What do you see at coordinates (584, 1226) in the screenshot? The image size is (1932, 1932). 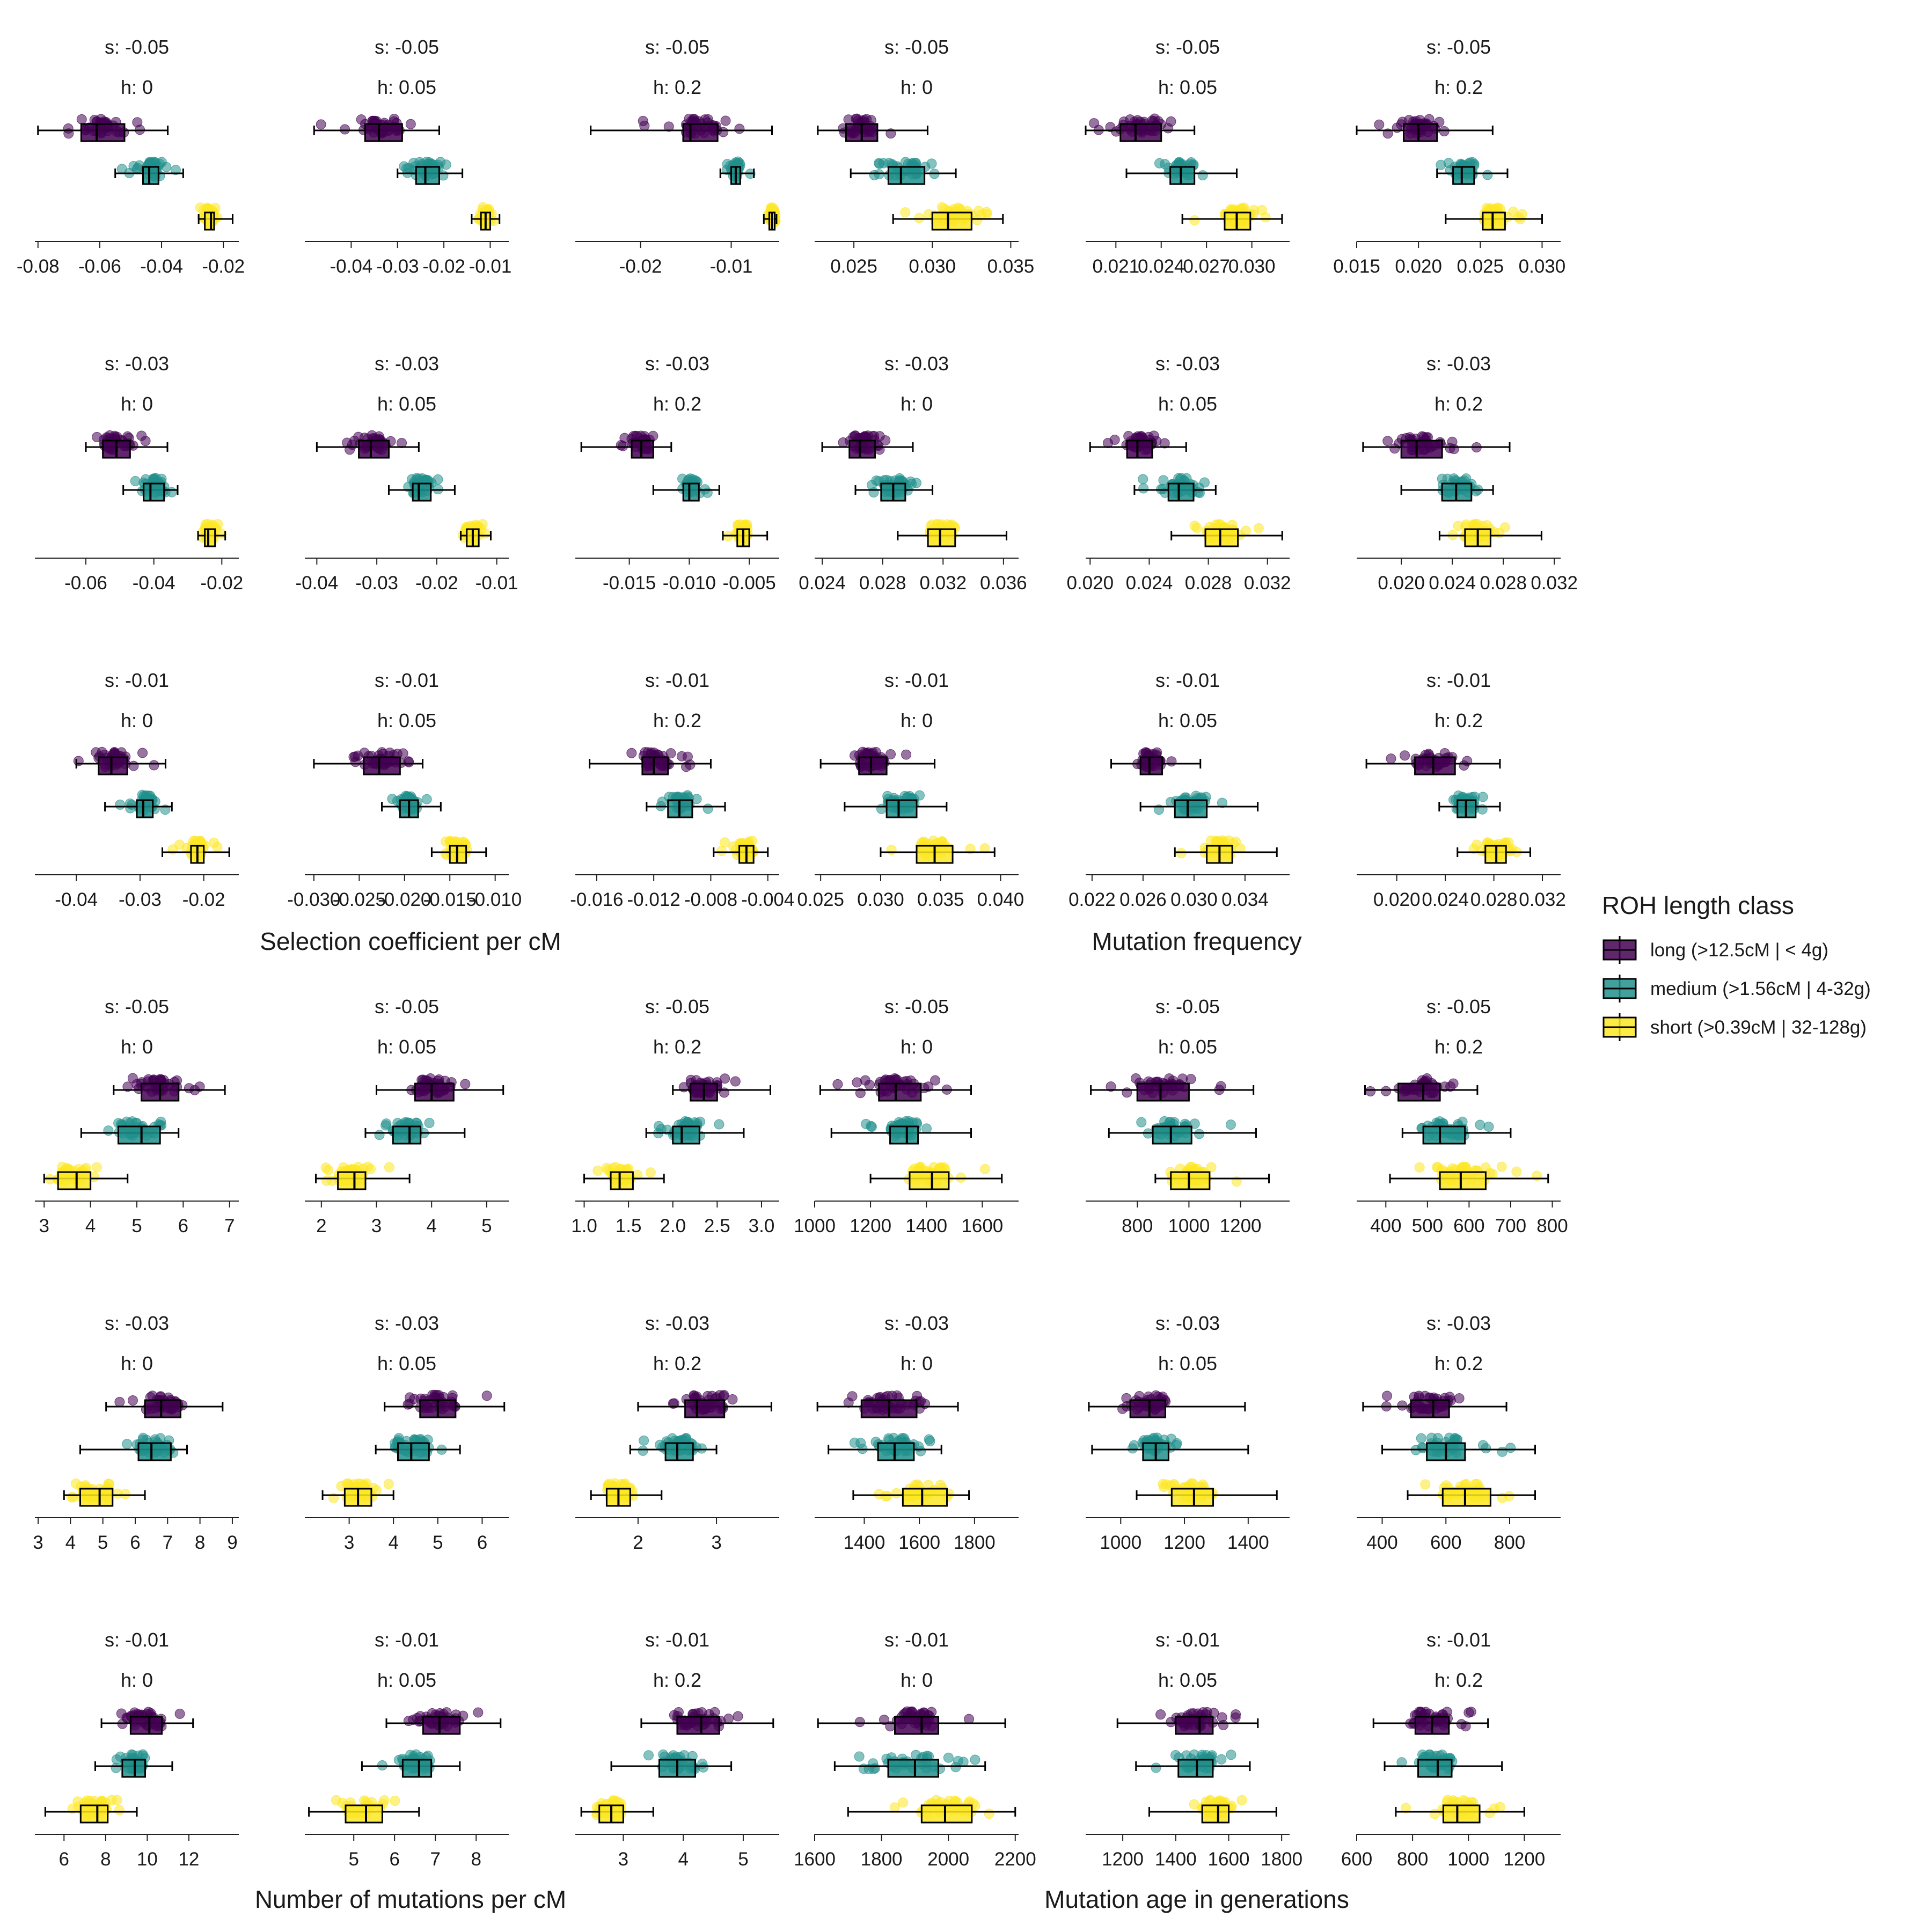 I see `x-tick-label: 1.0` at bounding box center [584, 1226].